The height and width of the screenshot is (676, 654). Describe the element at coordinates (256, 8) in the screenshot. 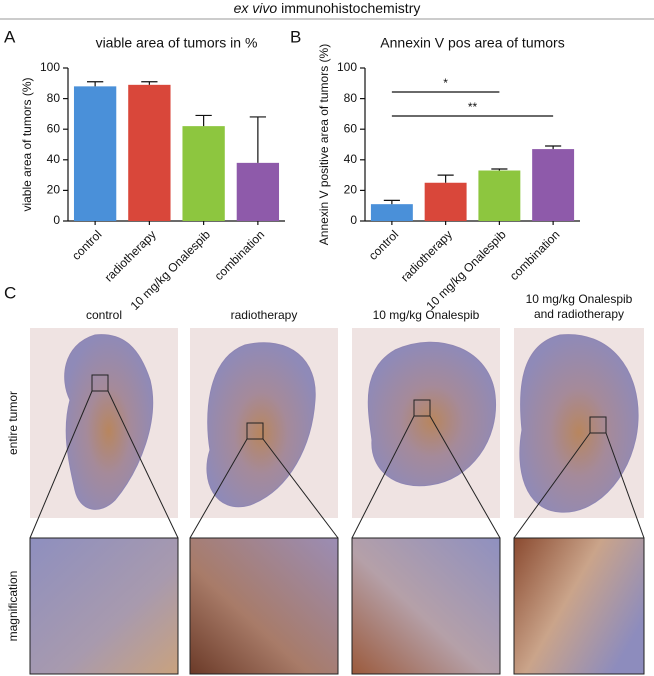

I see `title-italic: ex vivo` at that location.